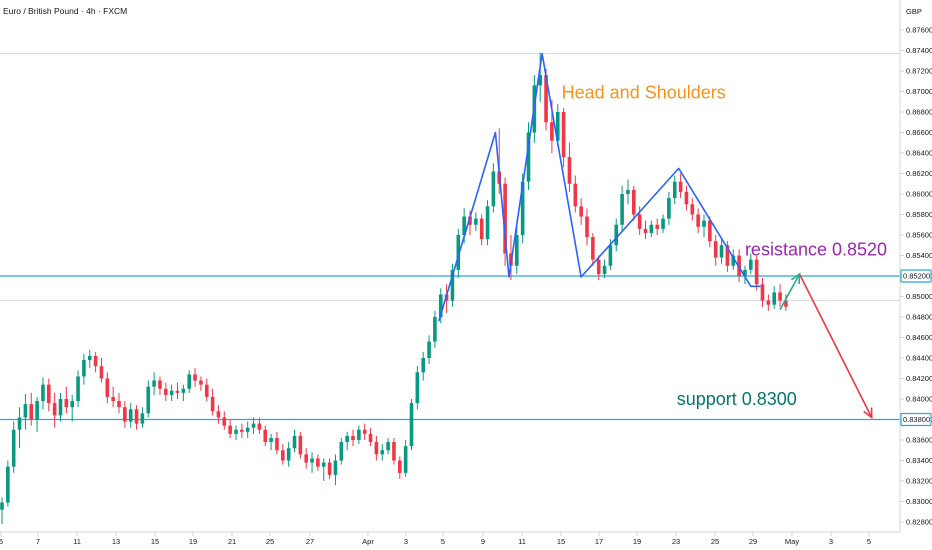 The width and height of the screenshot is (932, 550). I want to click on y-tick-label: 0.84800, so click(919, 317).